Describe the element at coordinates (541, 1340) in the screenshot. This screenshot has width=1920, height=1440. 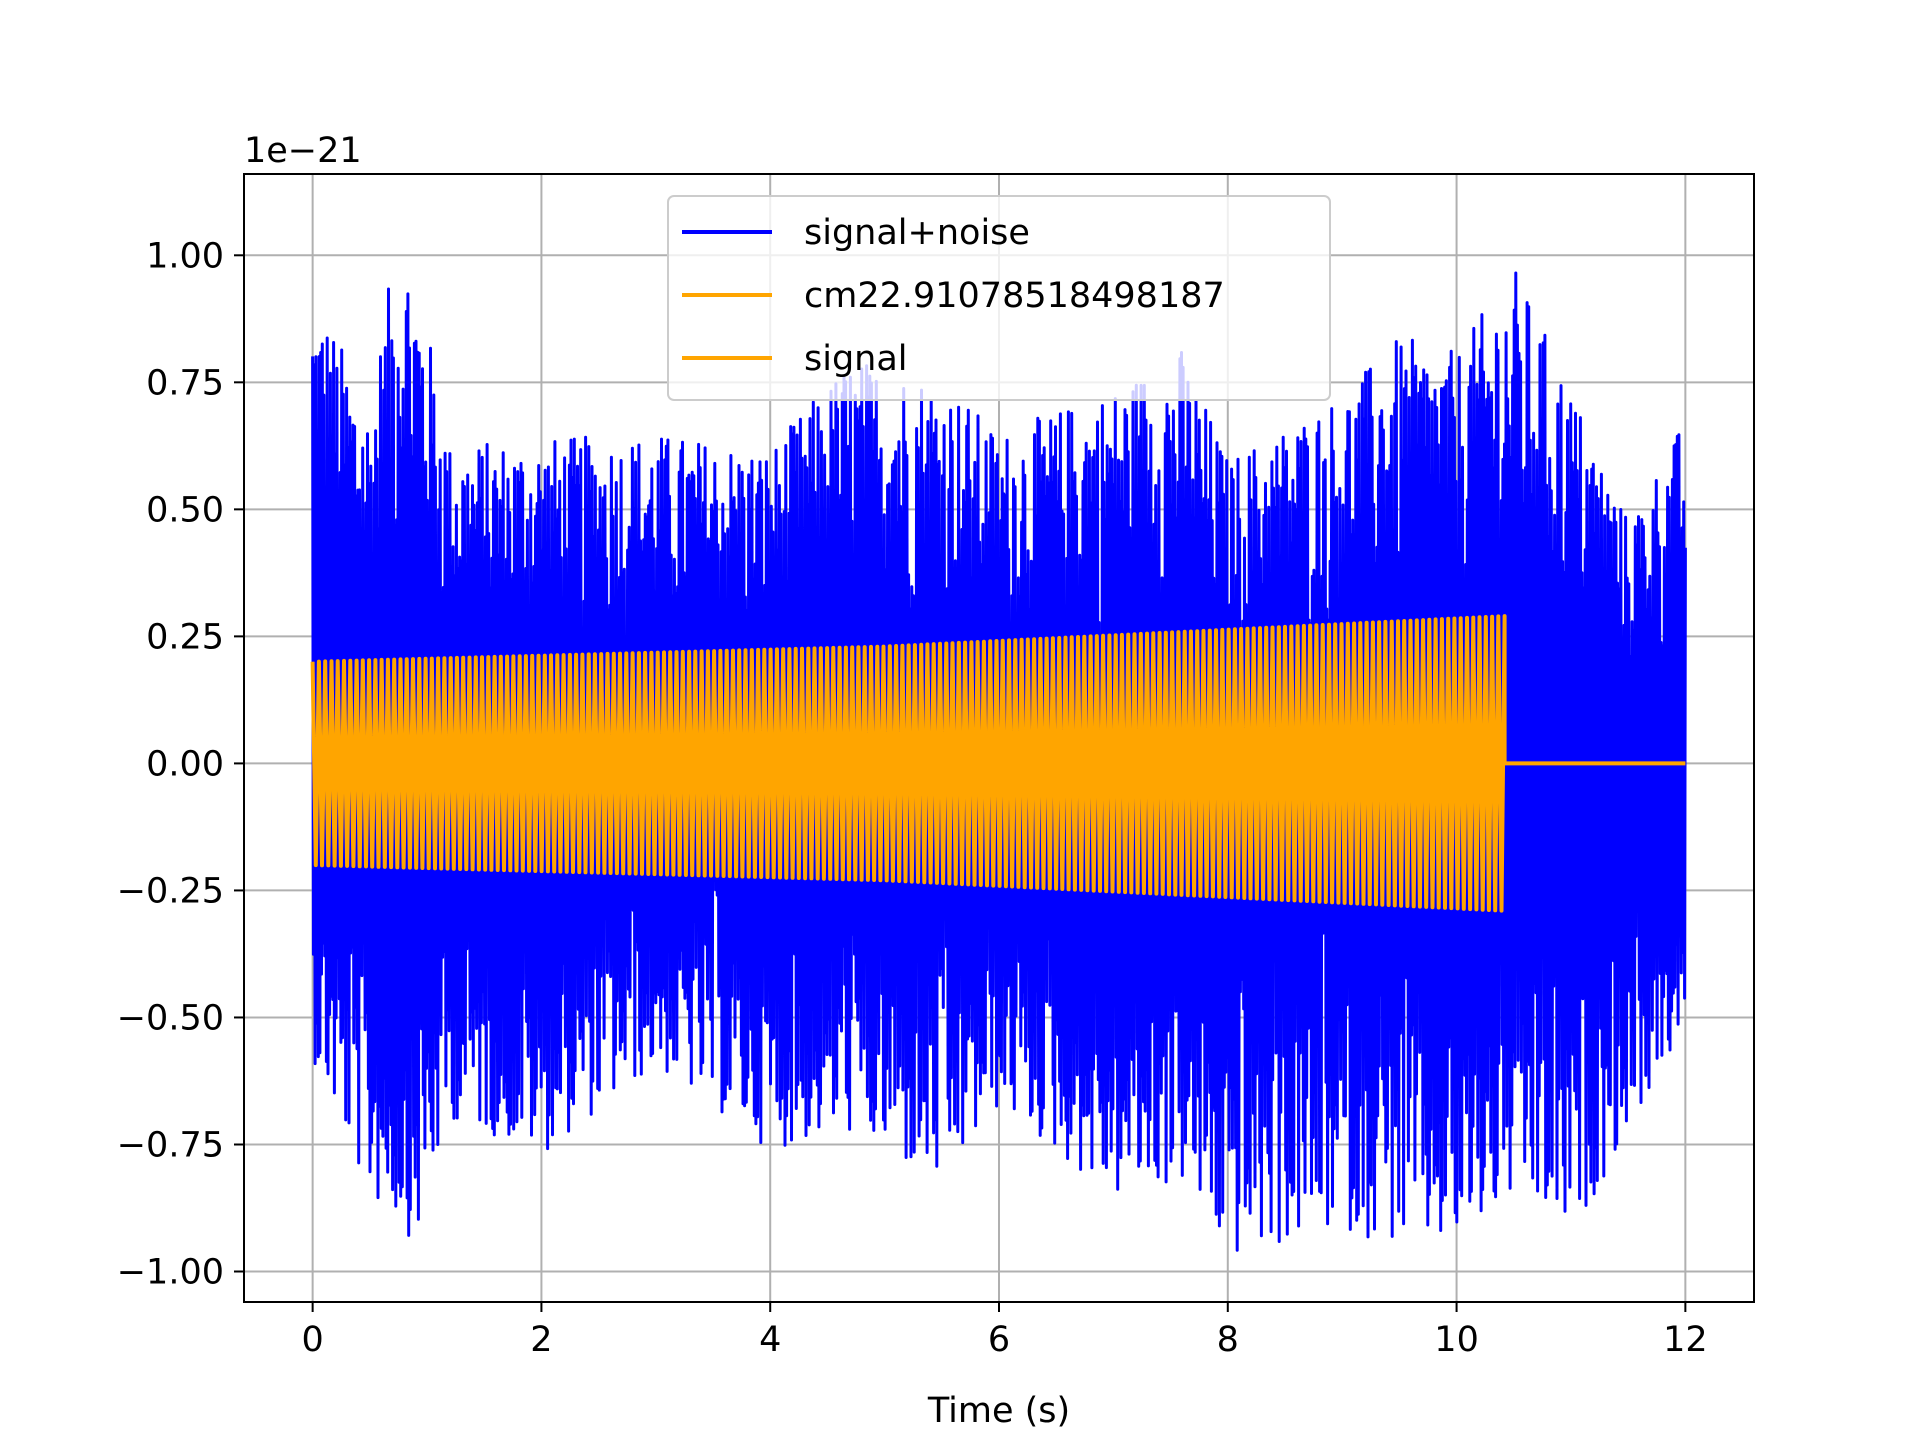
I see `x-tick-label: 2` at that location.